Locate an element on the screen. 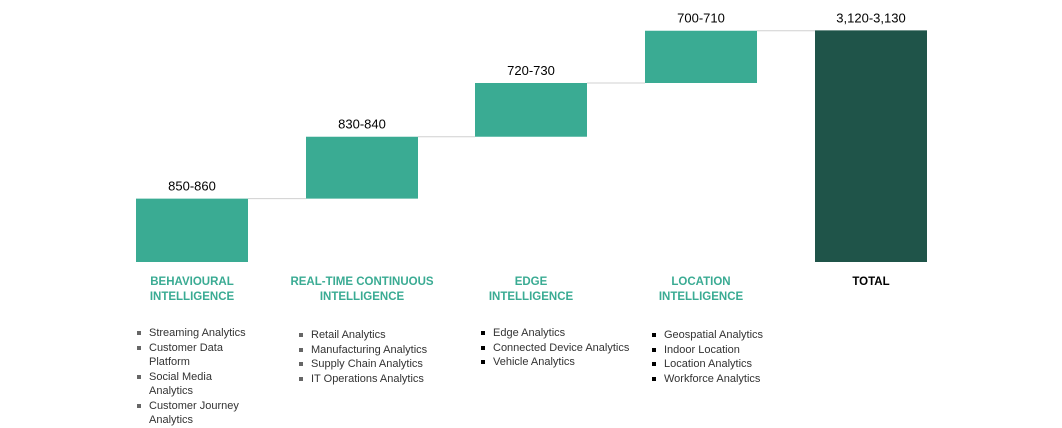 This screenshot has width=1062, height=428. value-label-0: 850-860 is located at coordinates (192, 186).